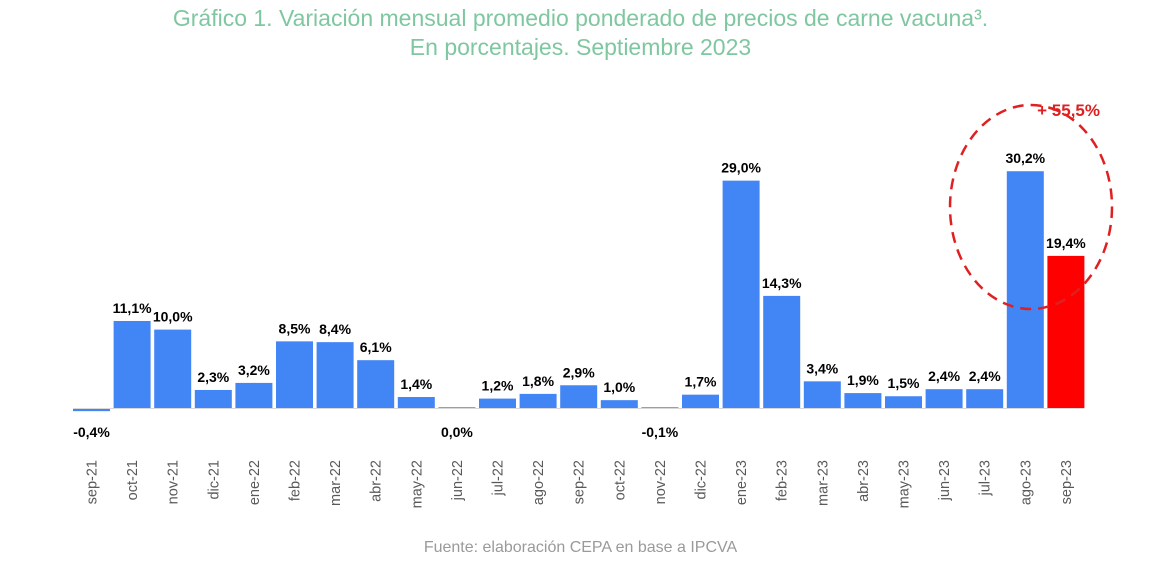 The height and width of the screenshot is (568, 1161). I want to click on value-label-may-23: 1,5%, so click(904, 383).